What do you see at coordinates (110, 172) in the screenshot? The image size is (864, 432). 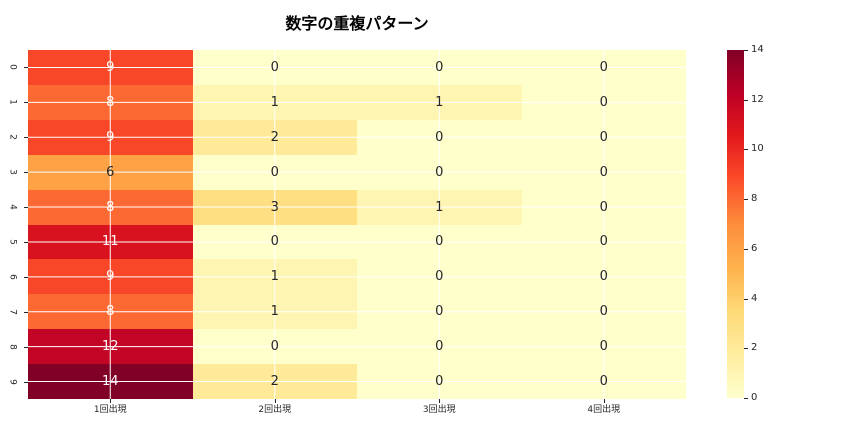 I see `cell-value-label: 6` at bounding box center [110, 172].